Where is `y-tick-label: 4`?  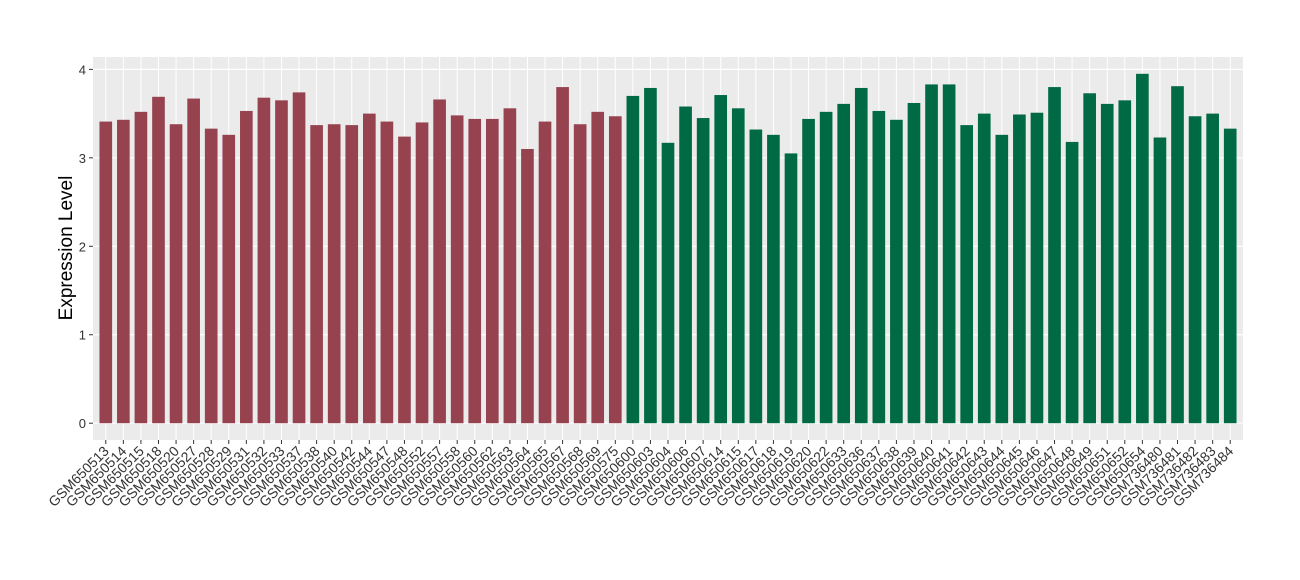
y-tick-label: 4 is located at coordinates (82, 69).